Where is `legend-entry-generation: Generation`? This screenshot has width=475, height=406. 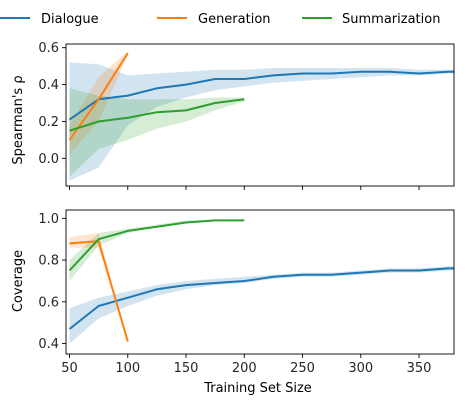 legend-entry-generation: Generation is located at coordinates (214, 19).